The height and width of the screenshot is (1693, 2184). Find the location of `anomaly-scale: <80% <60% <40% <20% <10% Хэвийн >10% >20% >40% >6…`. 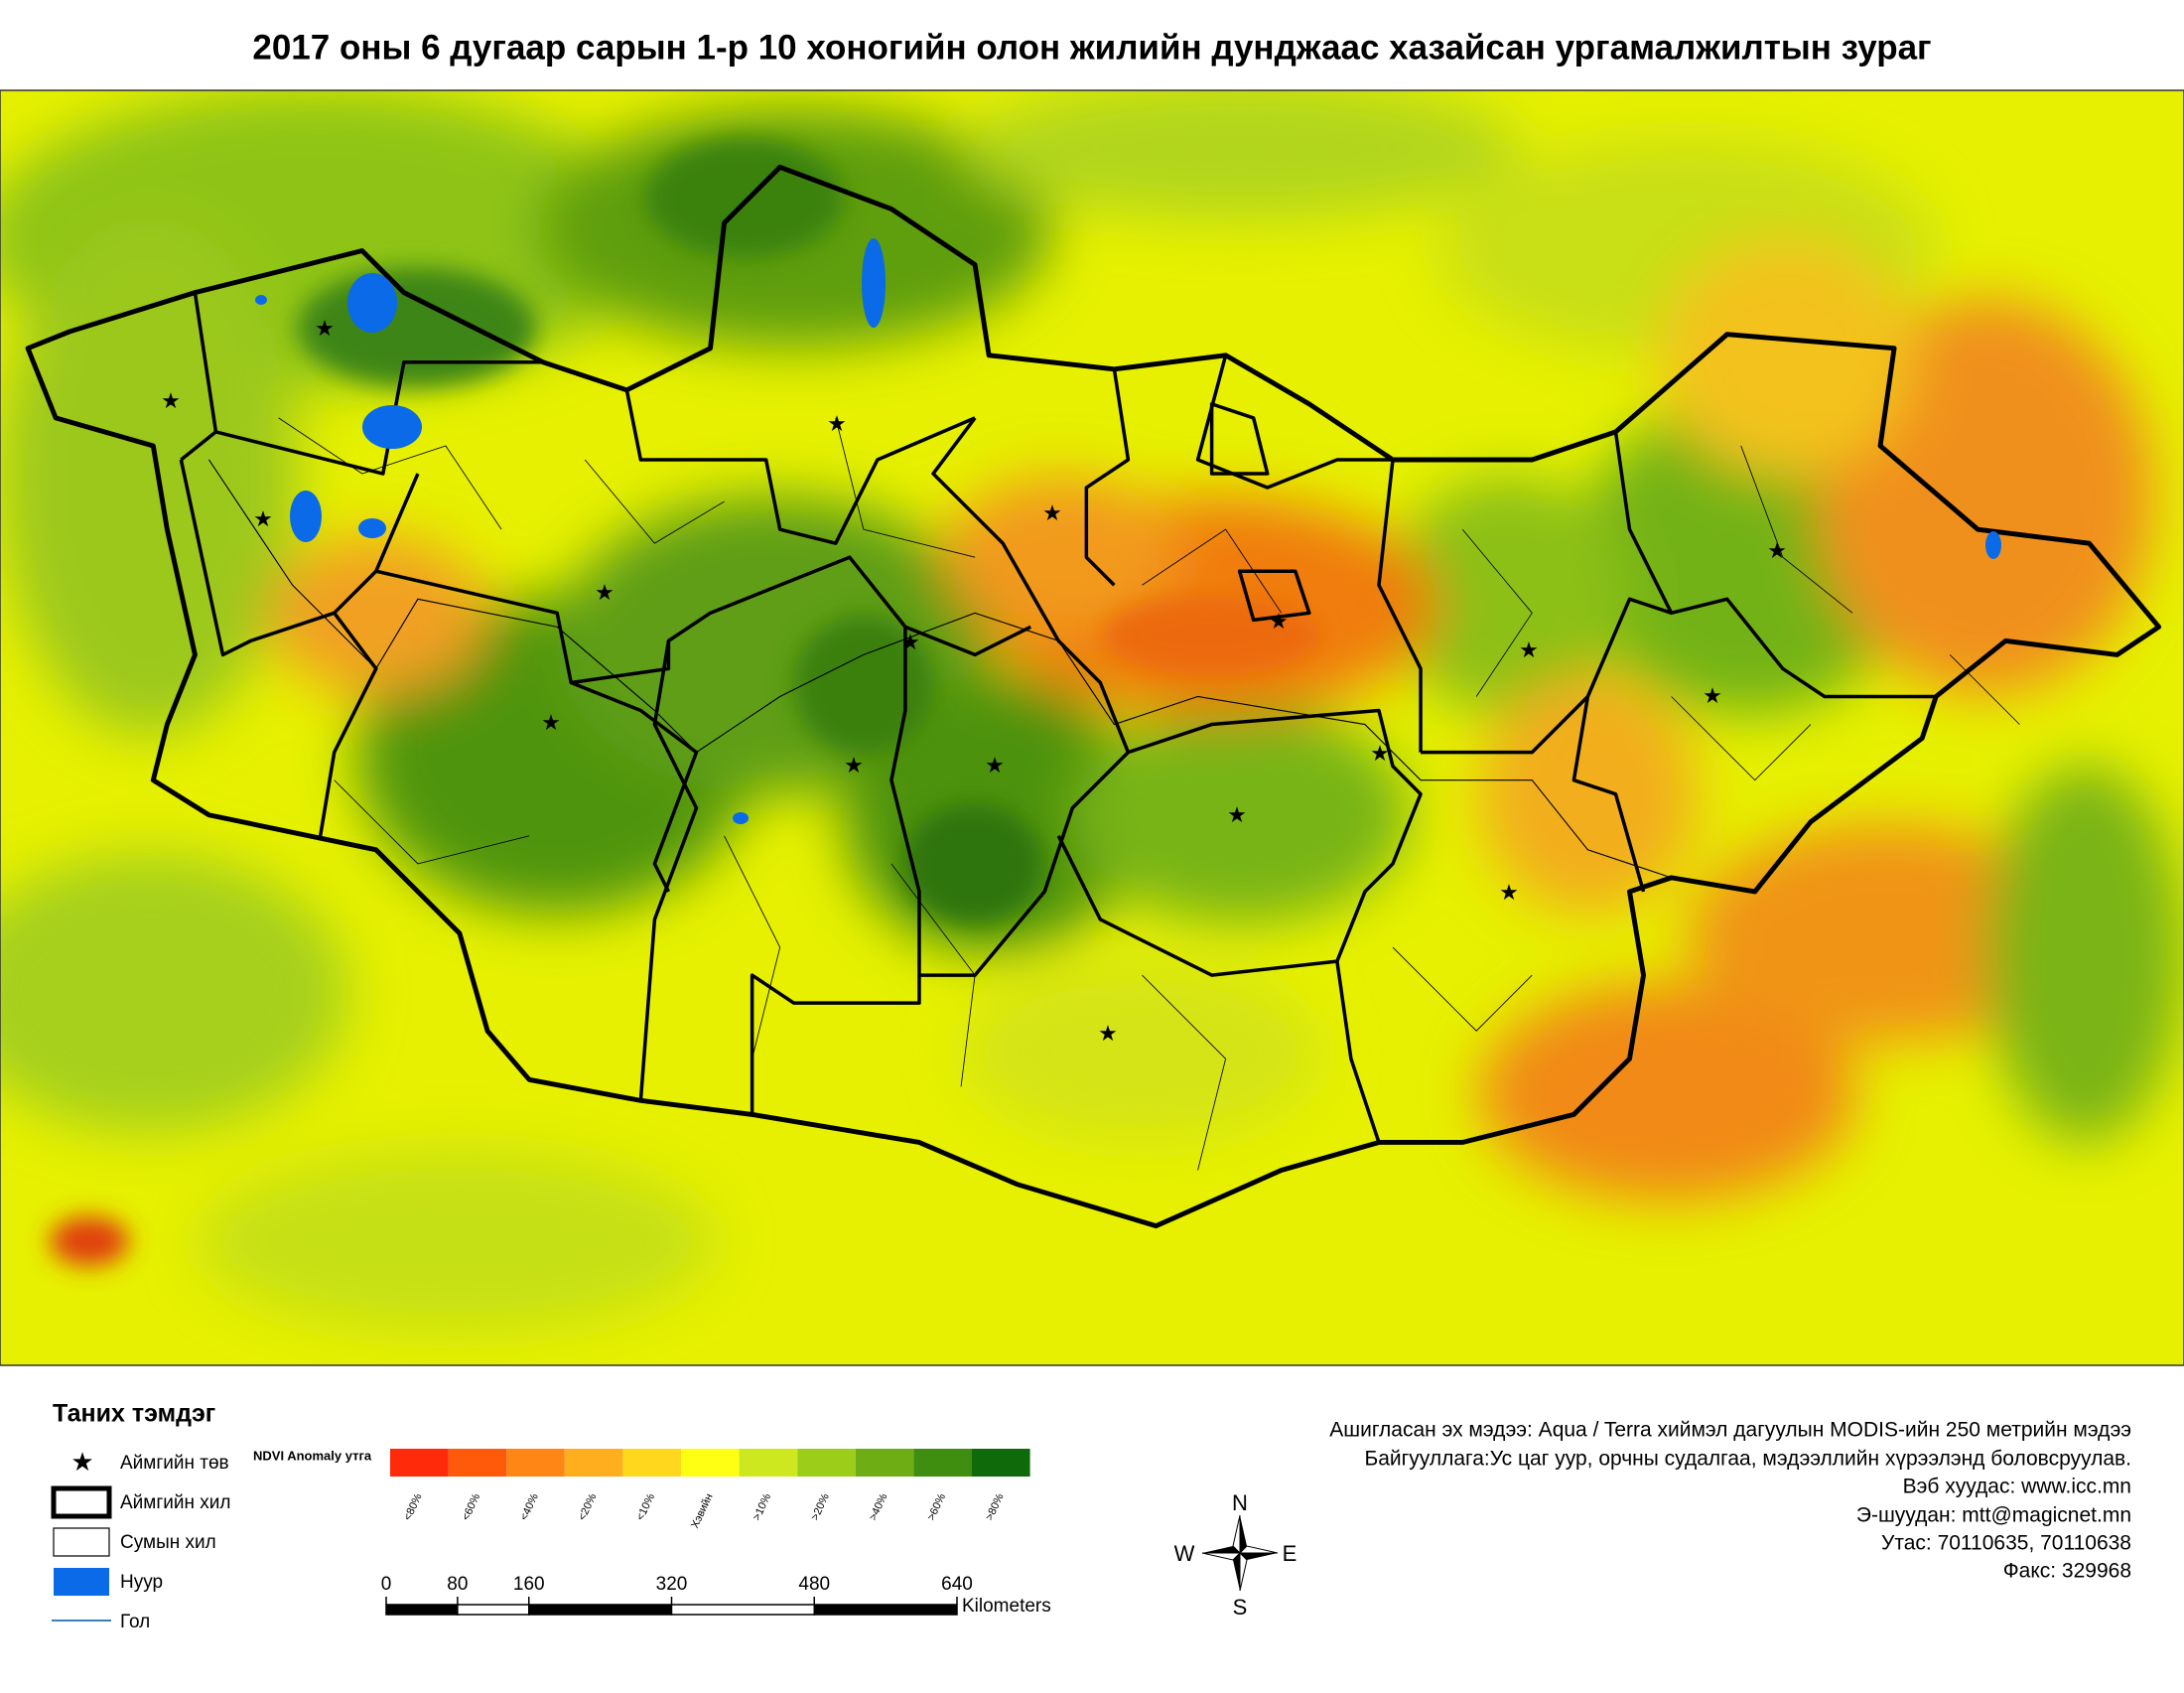

anomaly-scale: <80% <60% <40% <20% <10% Хэвийн >10% >20% >40% >6… is located at coordinates (710, 1489).